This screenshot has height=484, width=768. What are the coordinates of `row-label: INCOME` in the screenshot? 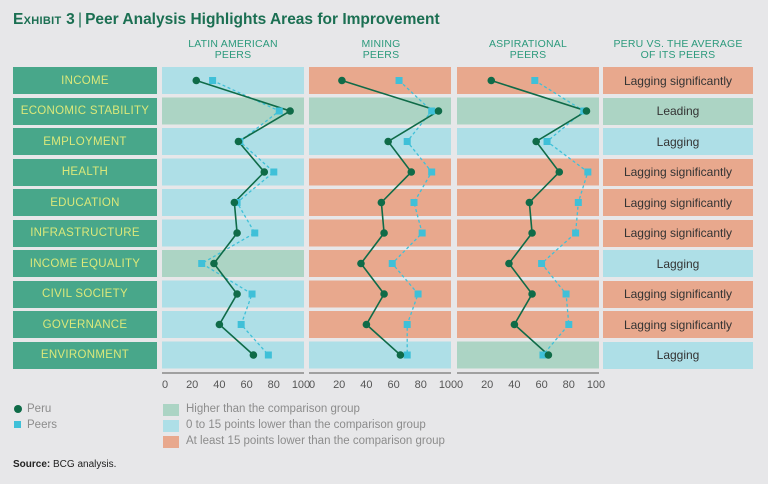 It's located at (85, 80).